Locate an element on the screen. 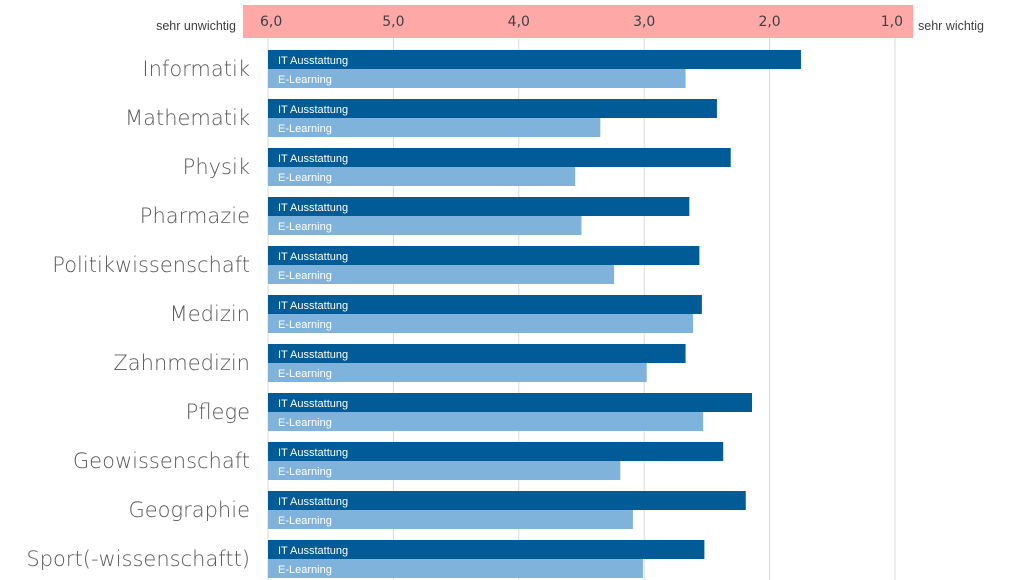 This screenshot has width=1009, height=580. category-label: Pflege is located at coordinates (218, 412).